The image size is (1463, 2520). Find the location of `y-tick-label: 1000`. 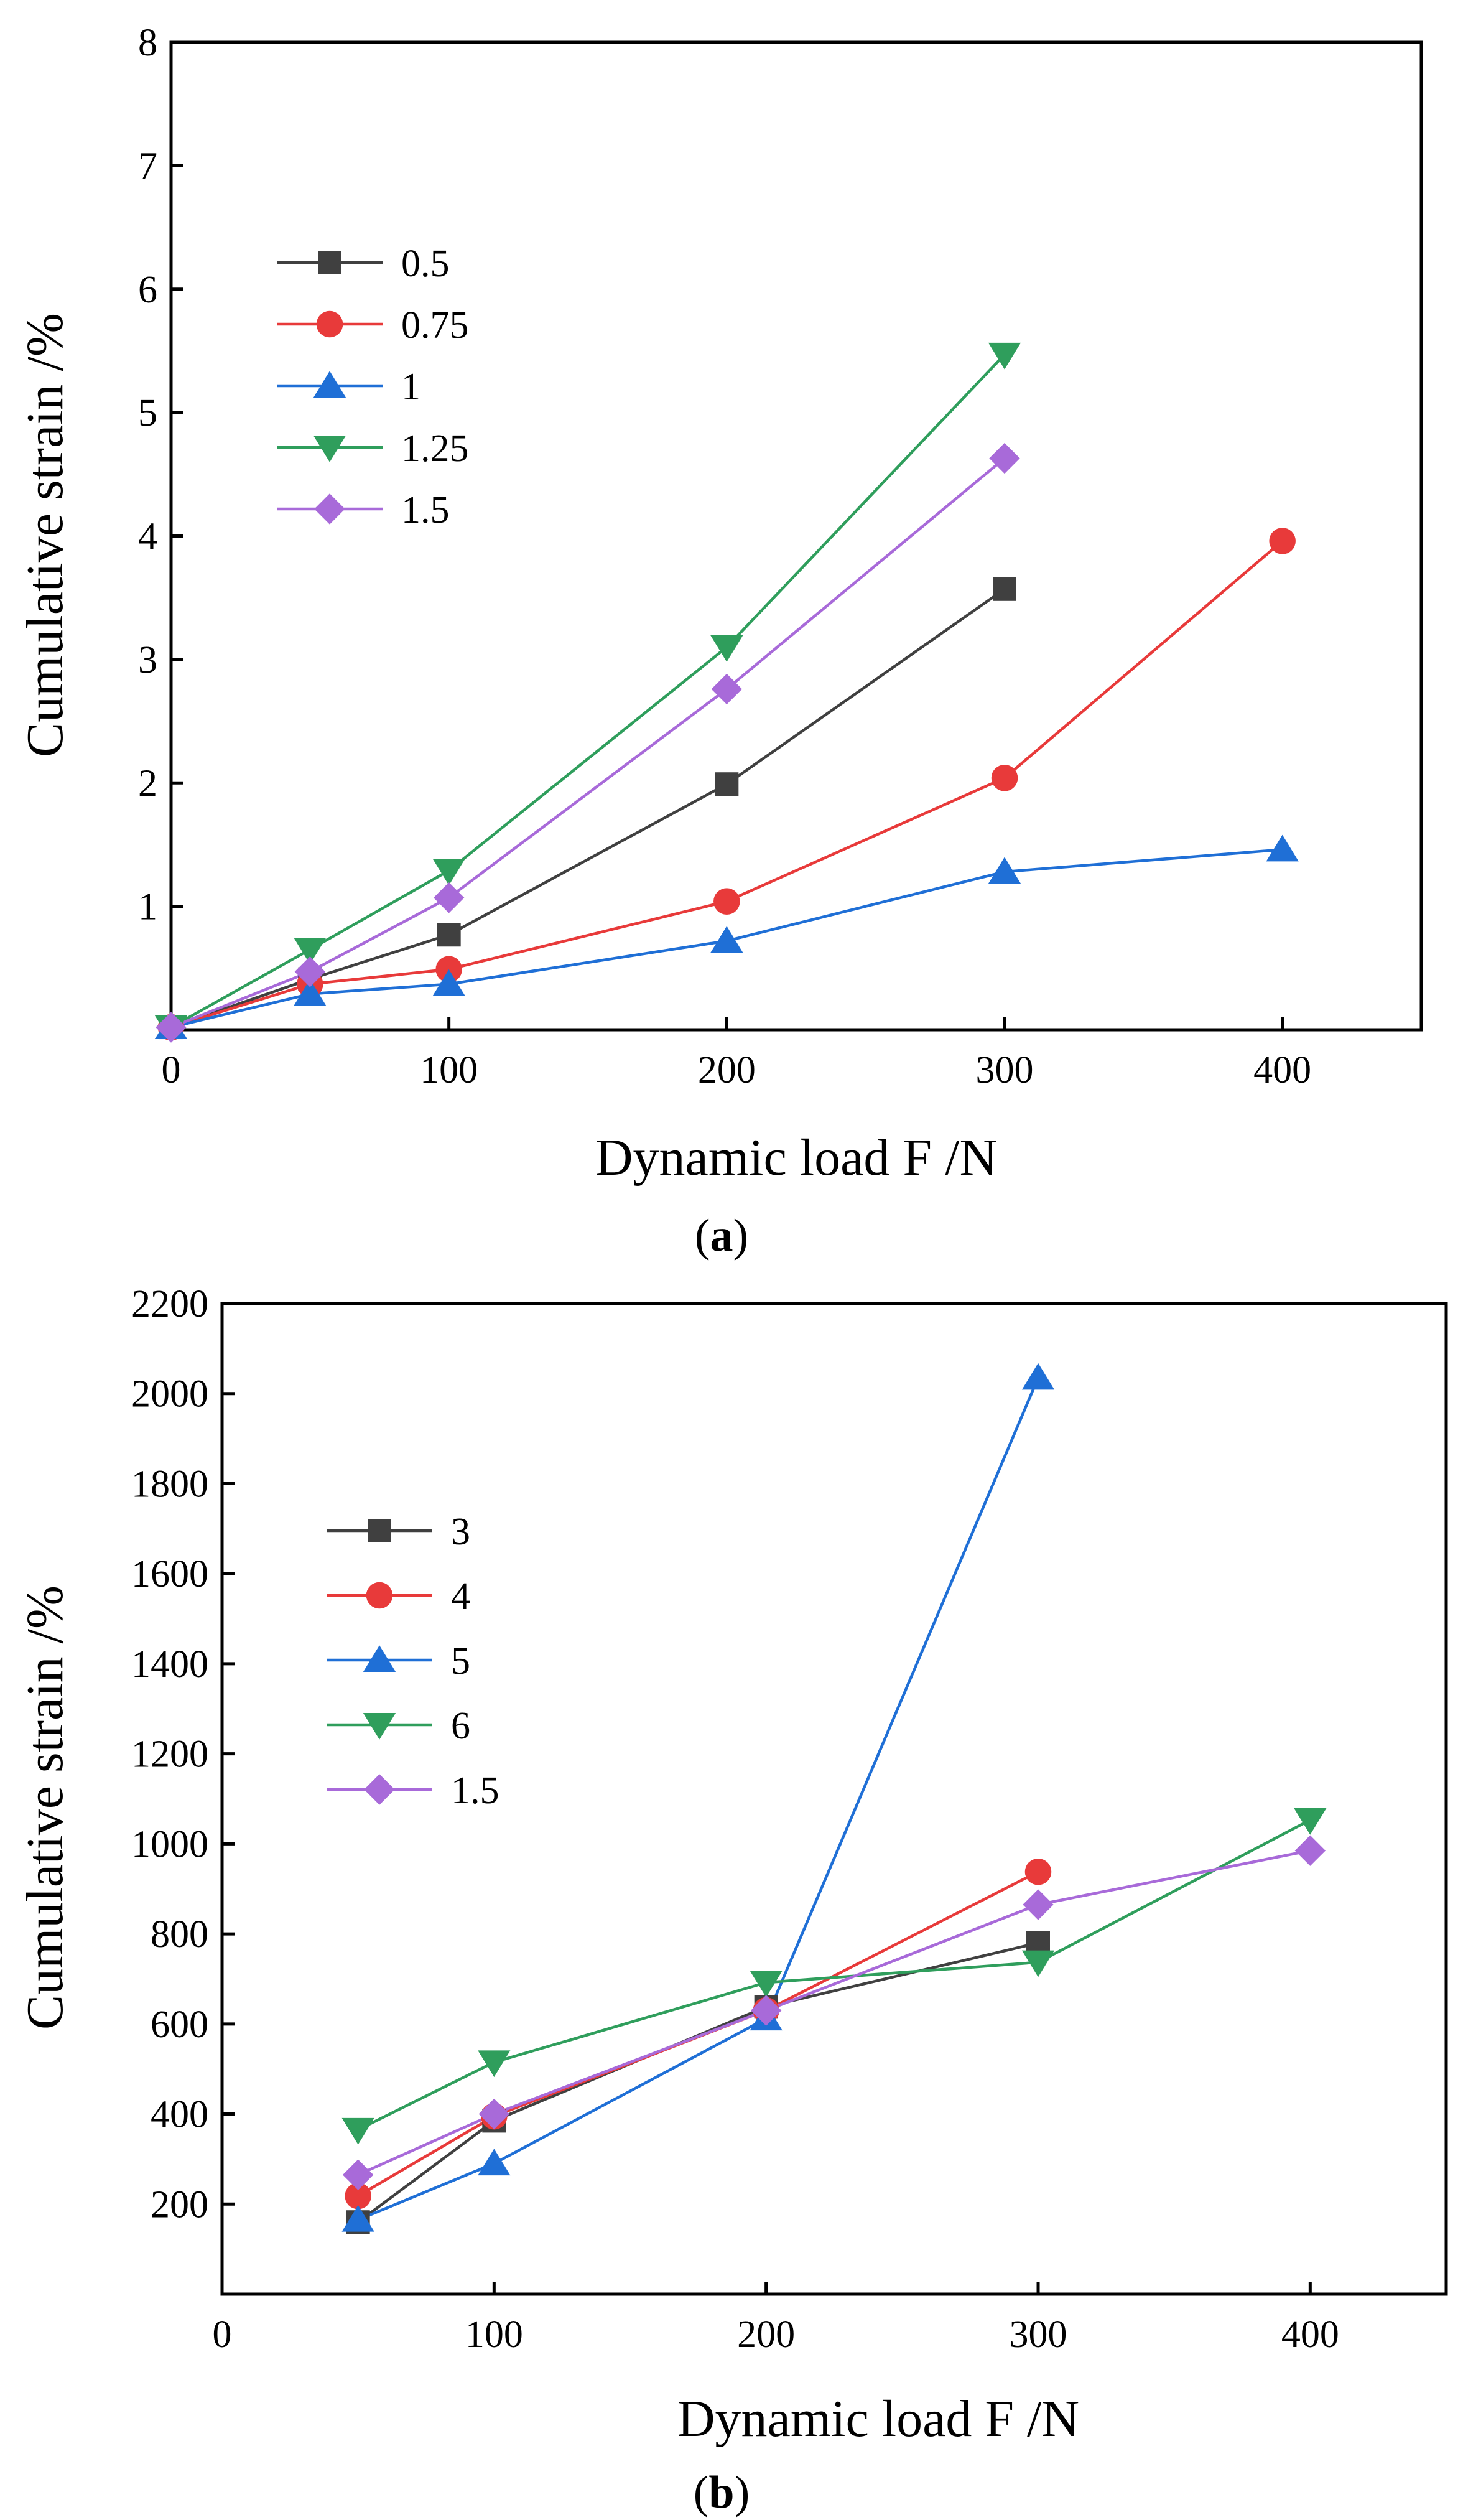

y-tick-label: 1000 is located at coordinates (169, 1844).